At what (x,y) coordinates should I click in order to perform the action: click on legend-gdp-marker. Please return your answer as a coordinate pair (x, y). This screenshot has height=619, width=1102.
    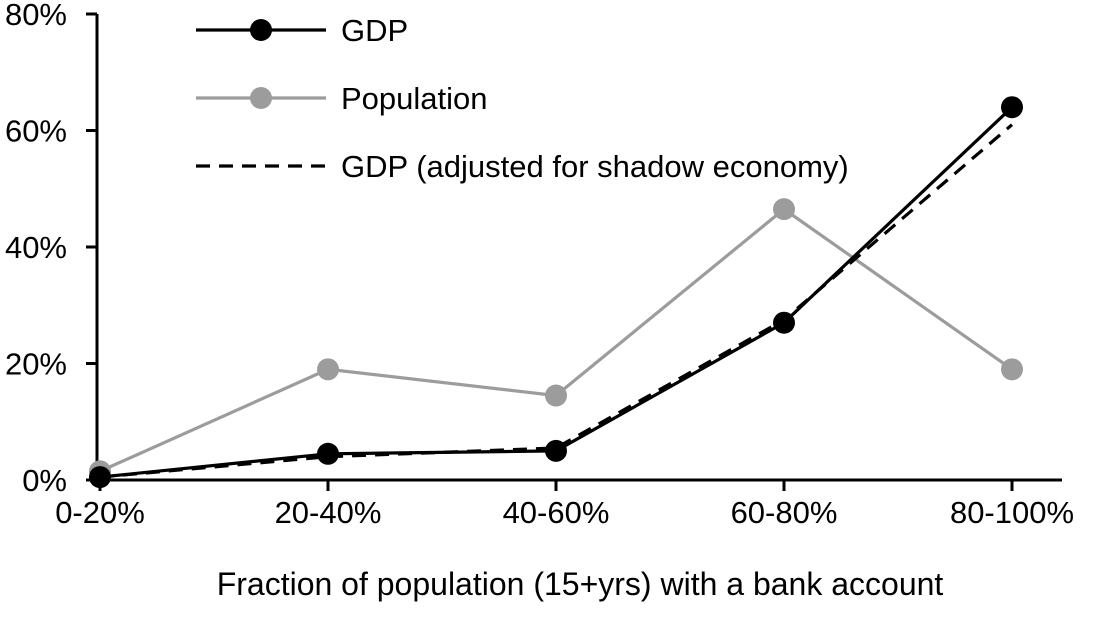
    Looking at the image, I should click on (261, 30).